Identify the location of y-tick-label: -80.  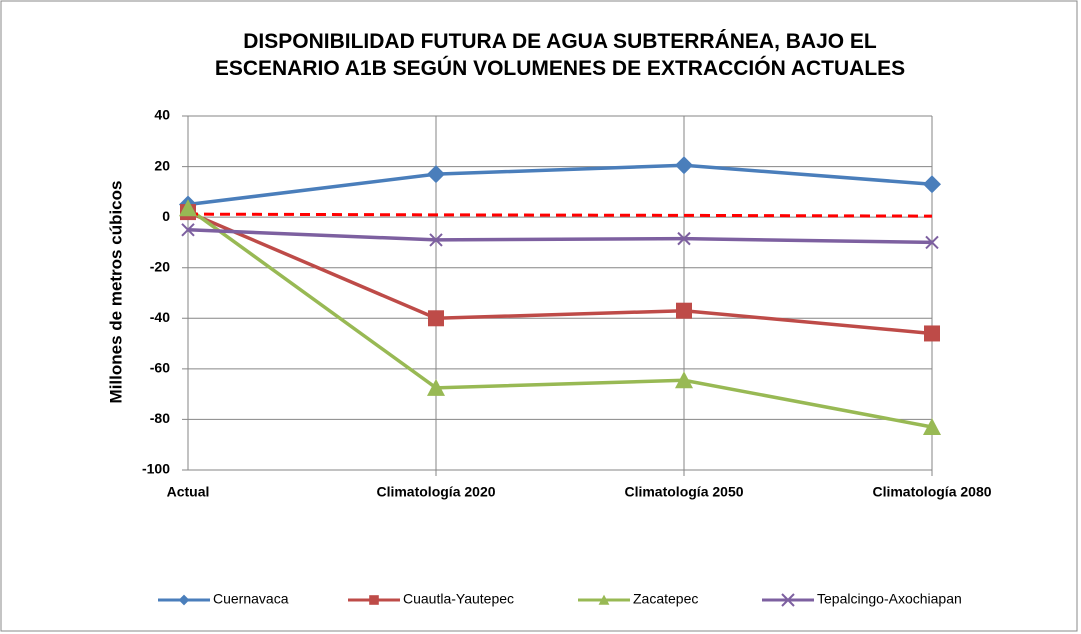
(160, 418).